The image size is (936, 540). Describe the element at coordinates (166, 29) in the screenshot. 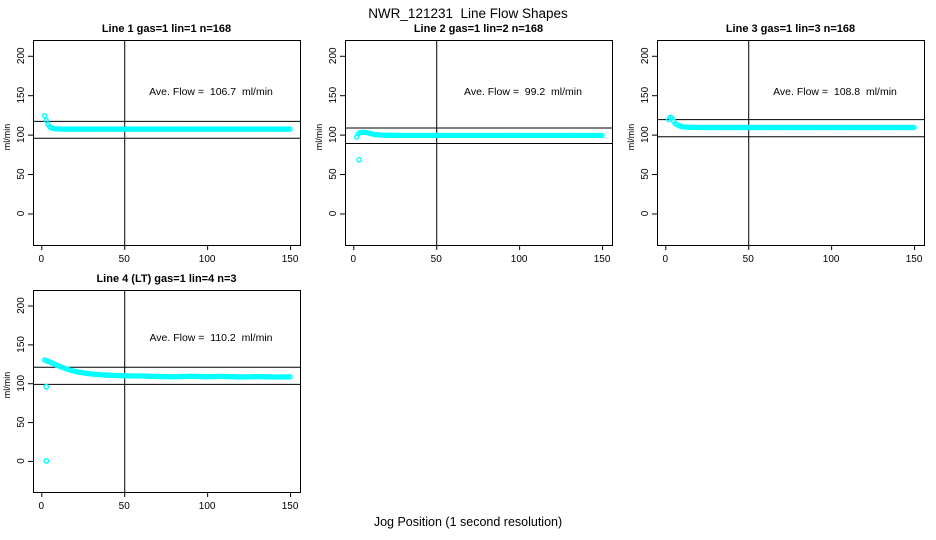

I see `subplot-1-title: Line 1 gas=1 lin=1 n=168` at that location.